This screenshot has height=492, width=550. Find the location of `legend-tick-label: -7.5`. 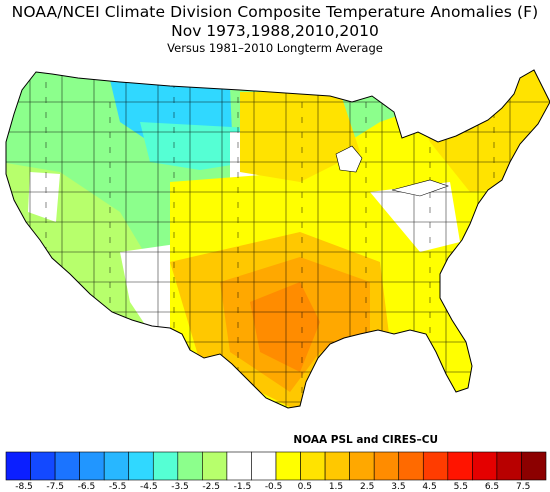

legend-tick-label: -7.5 is located at coordinates (55, 487).